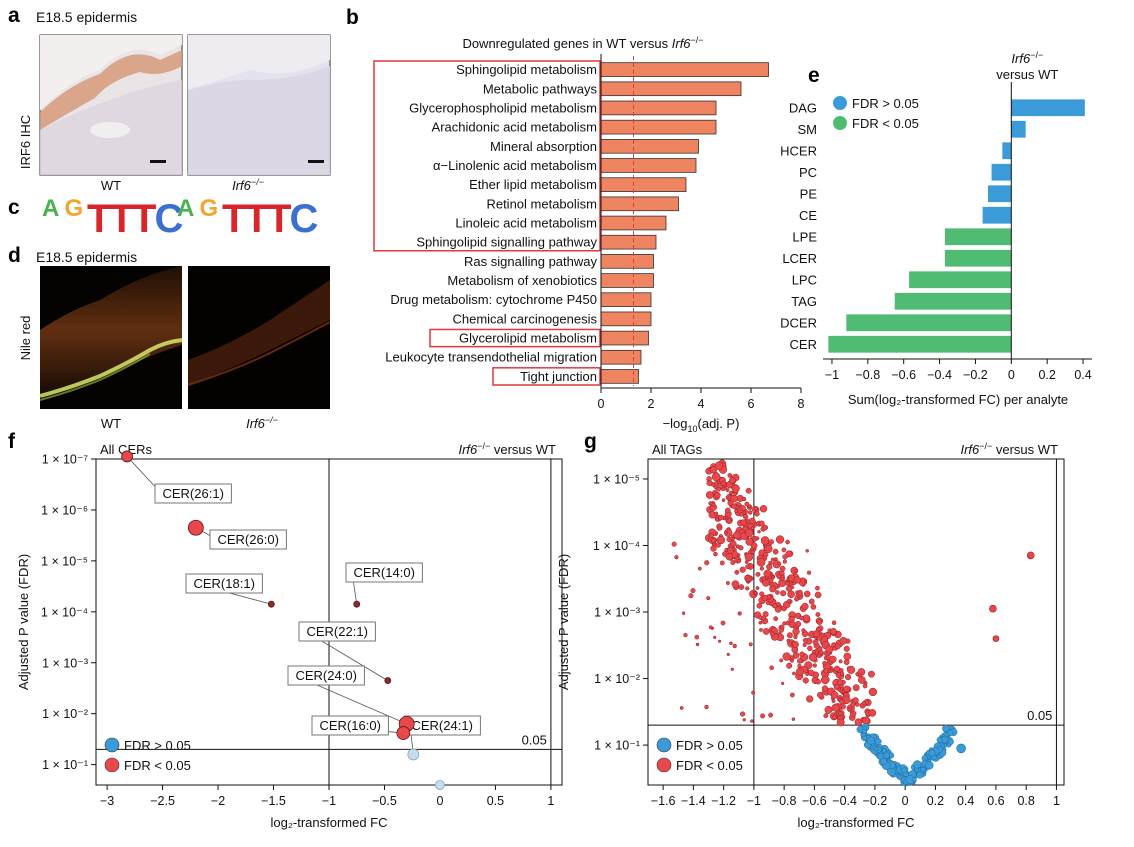 Image resolution: width=1134 pixels, height=847 pixels. Describe the element at coordinates (262, 423) in the screenshot. I see `panel-d-ko-label: Irf6−/−` at that location.